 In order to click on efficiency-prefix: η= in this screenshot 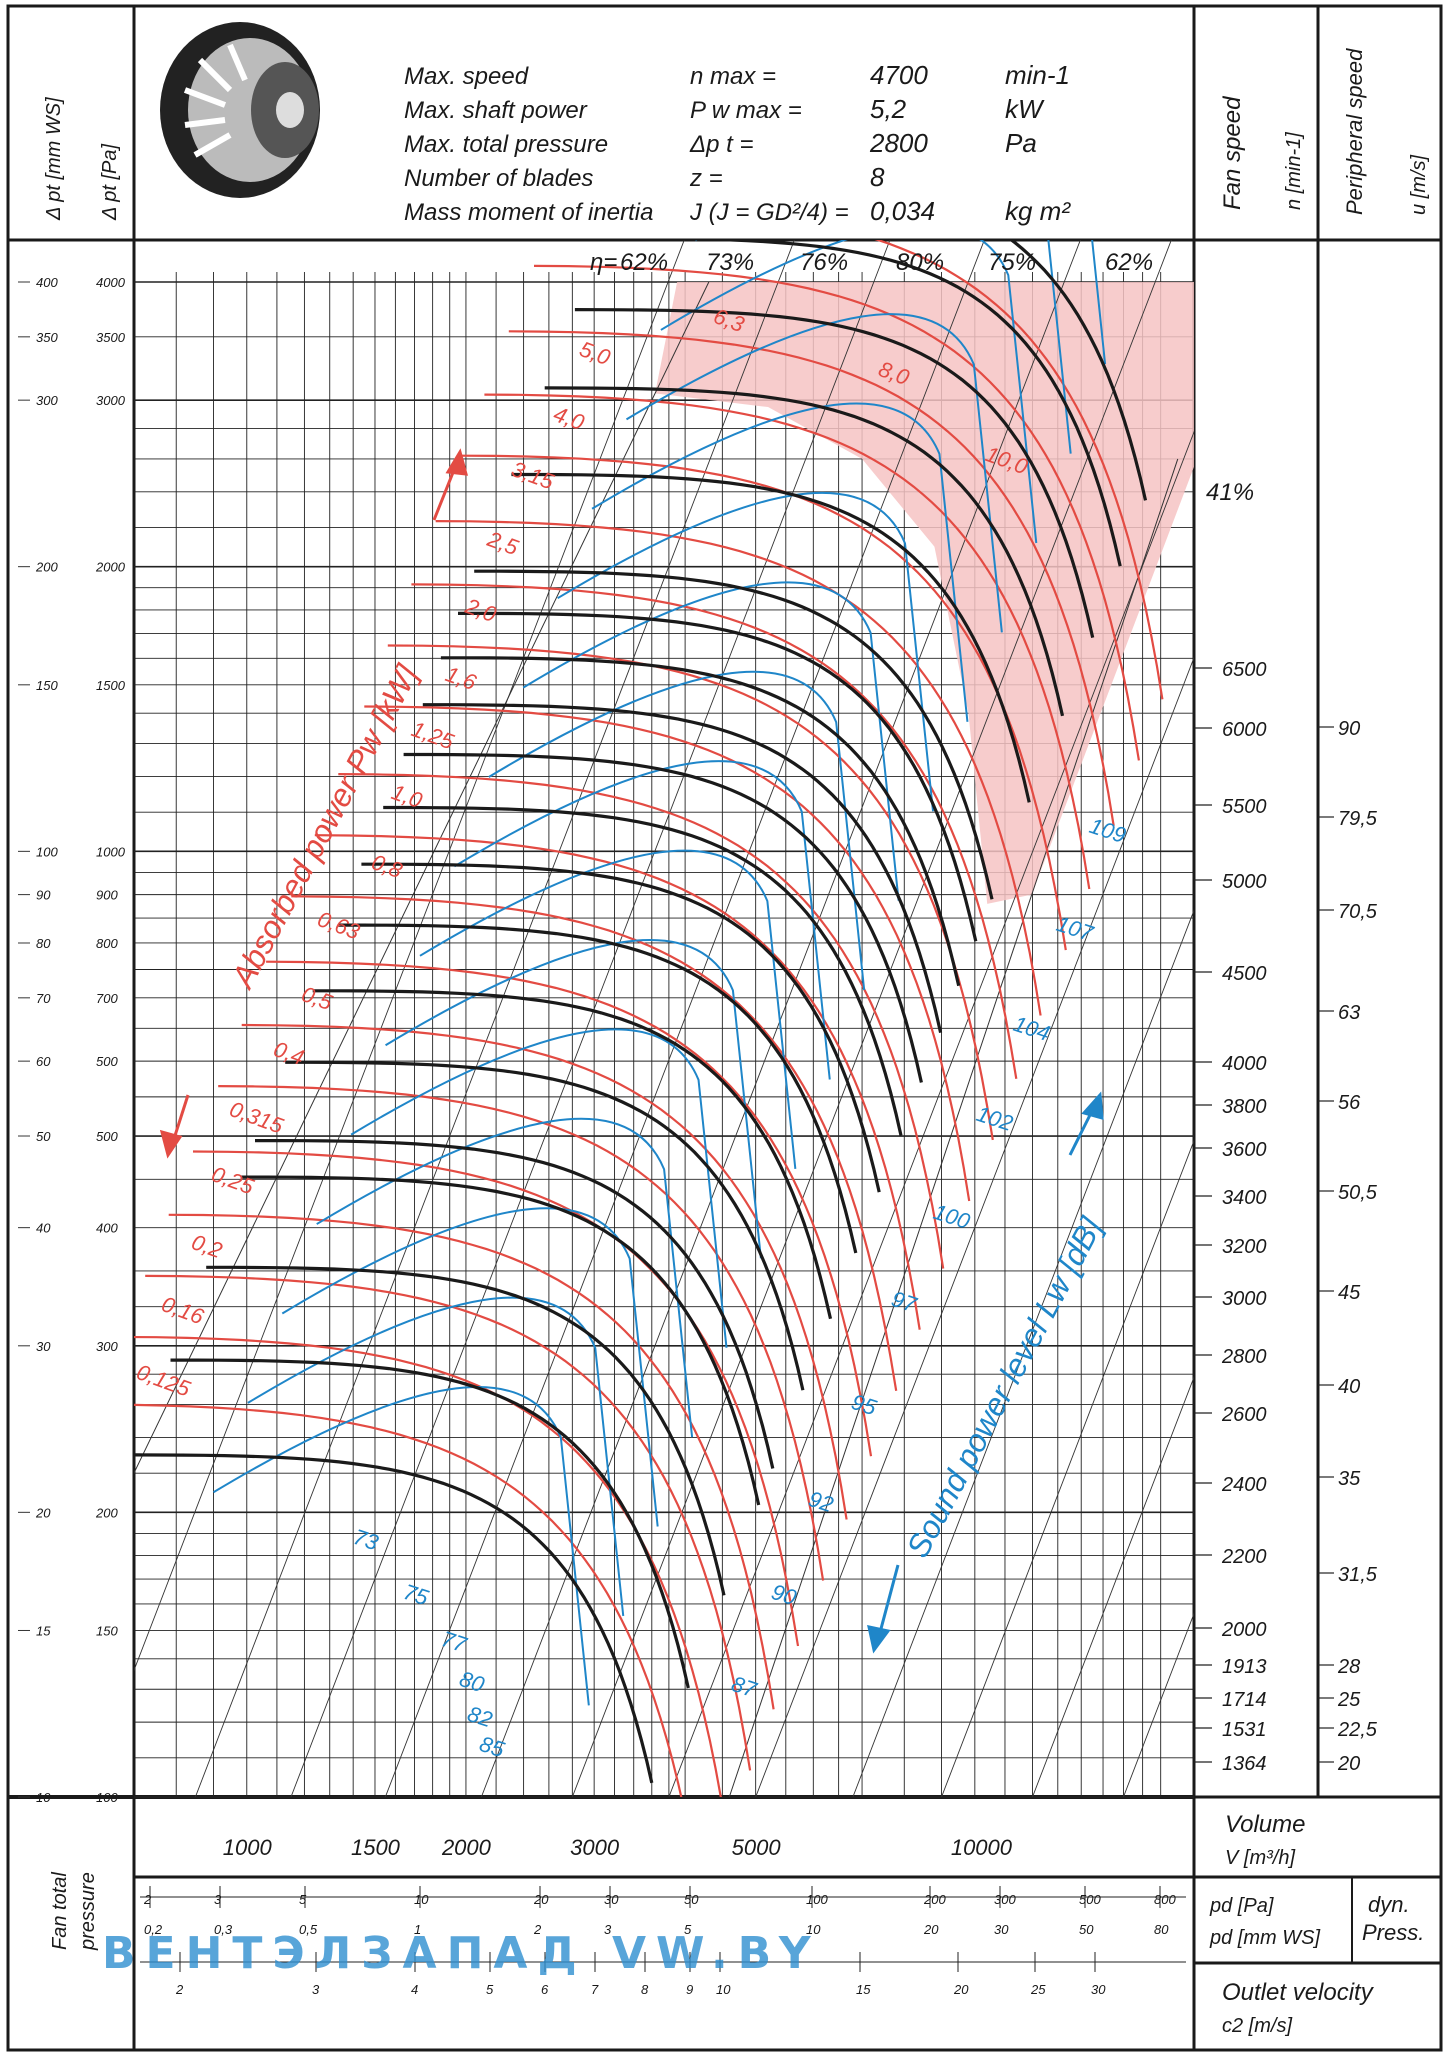, I will do `click(603, 262)`.